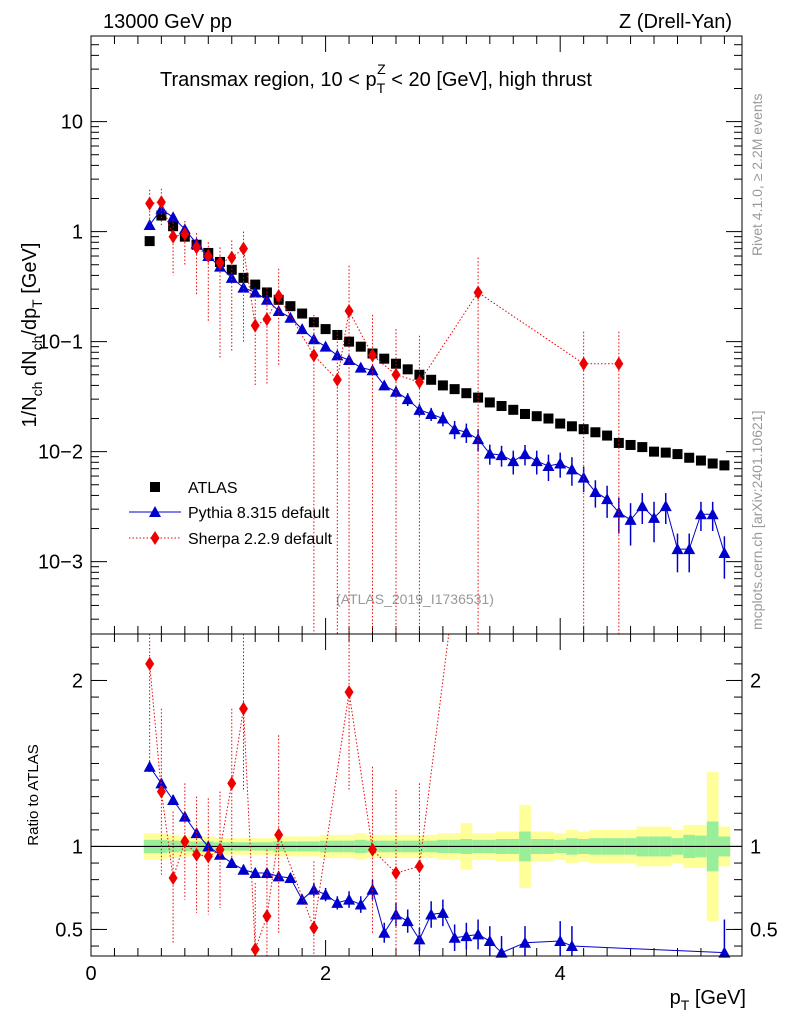 The image size is (786, 1024). What do you see at coordinates (757, 174) in the screenshot?
I see `rivet-version-text: Rivet 4.1.0, ≥ 2.2M events` at bounding box center [757, 174].